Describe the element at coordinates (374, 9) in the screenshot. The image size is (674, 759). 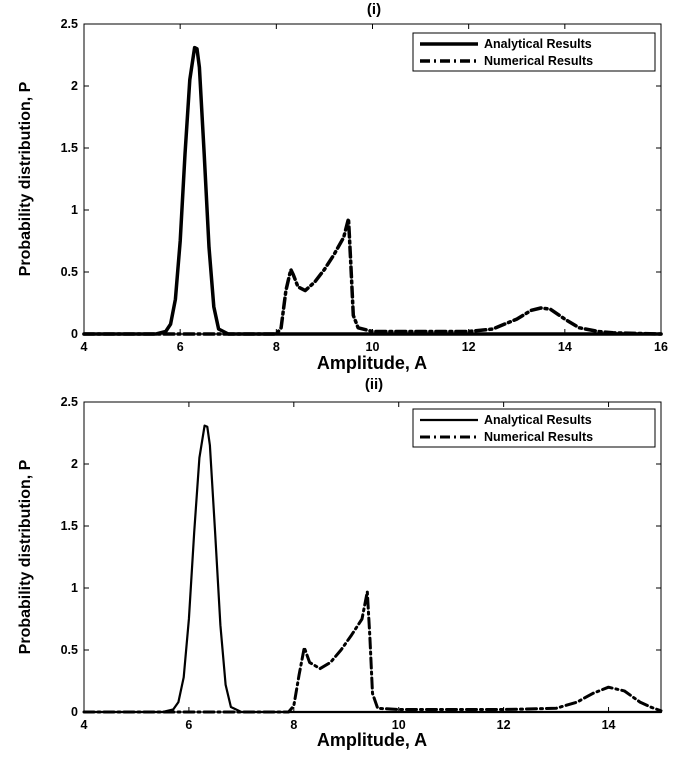
I see `chart-title: (i)` at that location.